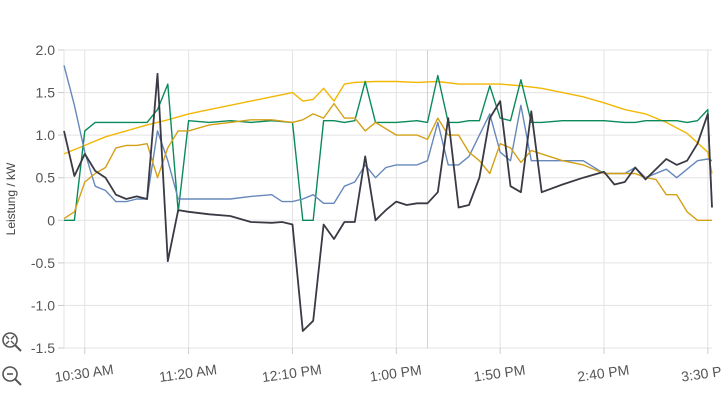 This screenshot has height=408, width=722. What do you see at coordinates (292, 373) in the screenshot?
I see `x-tick-label: 12:10 PM` at bounding box center [292, 373].